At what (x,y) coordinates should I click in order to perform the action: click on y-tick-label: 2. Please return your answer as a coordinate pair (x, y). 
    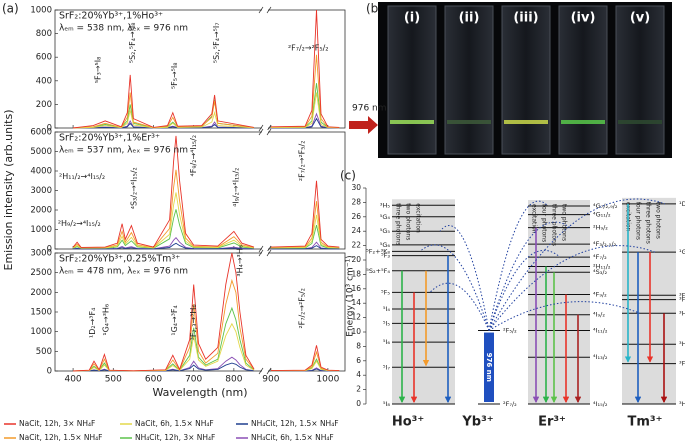
    Looking at the image, I should click on (358, 389).